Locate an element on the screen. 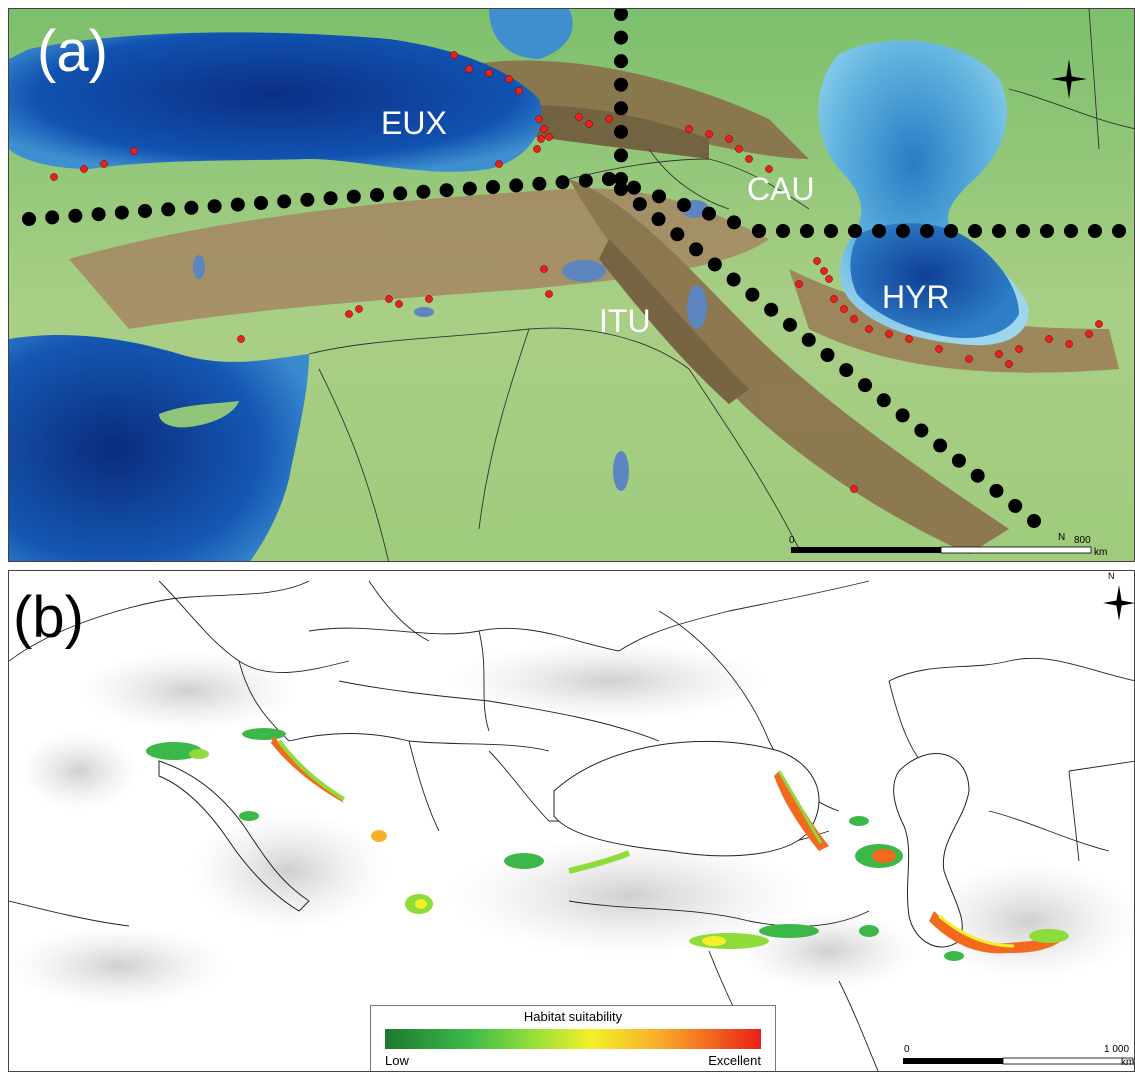 The width and height of the screenshot is (1135, 1072). mediterranean-sea is located at coordinates (159, 447).